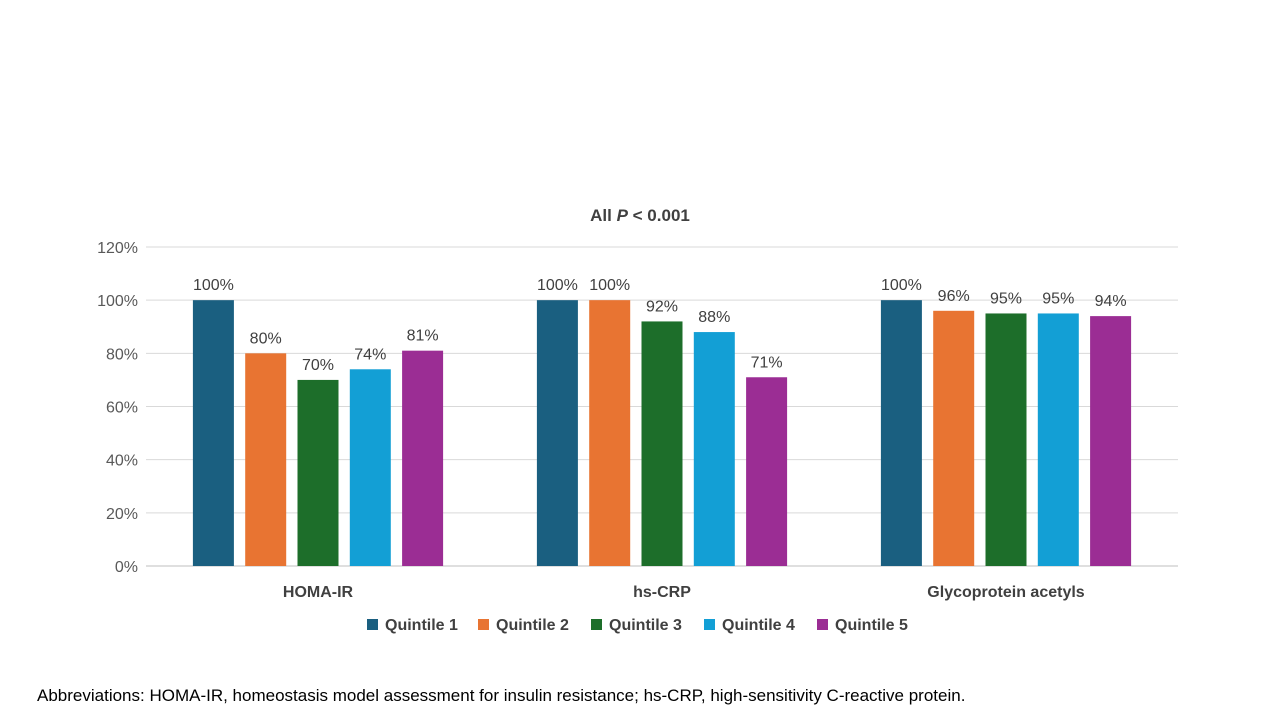  Describe the element at coordinates (758, 625) in the screenshot. I see `legend-label: Quintile 4` at that location.